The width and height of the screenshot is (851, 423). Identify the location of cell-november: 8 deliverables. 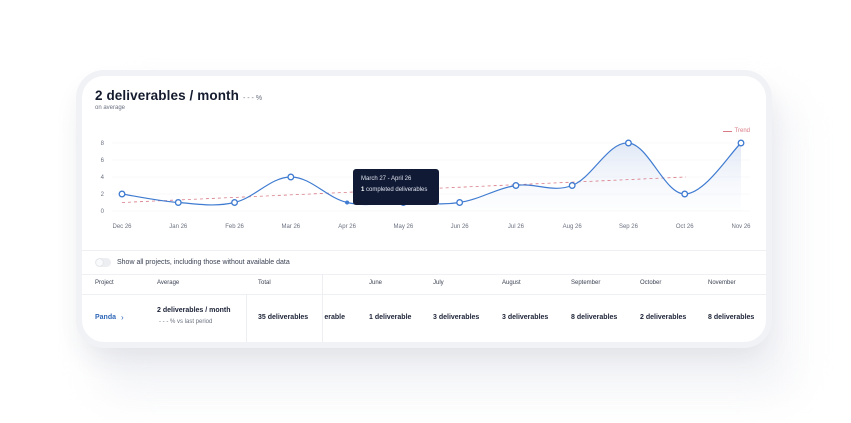
(731, 317).